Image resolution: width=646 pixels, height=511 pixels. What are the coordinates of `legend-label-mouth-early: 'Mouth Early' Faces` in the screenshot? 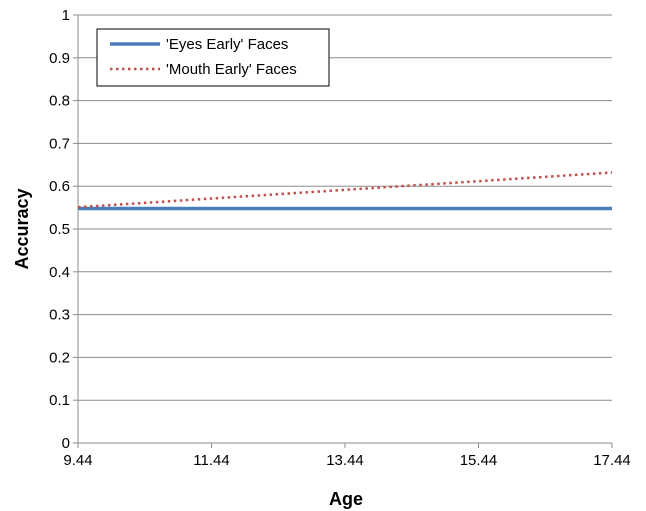 It's located at (231, 69).